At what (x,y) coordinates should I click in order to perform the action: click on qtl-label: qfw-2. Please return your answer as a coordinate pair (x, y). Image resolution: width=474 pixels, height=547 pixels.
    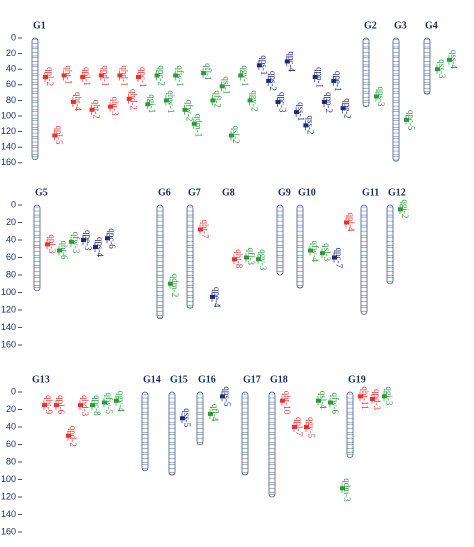
    Looking at the image, I should click on (189, 111).